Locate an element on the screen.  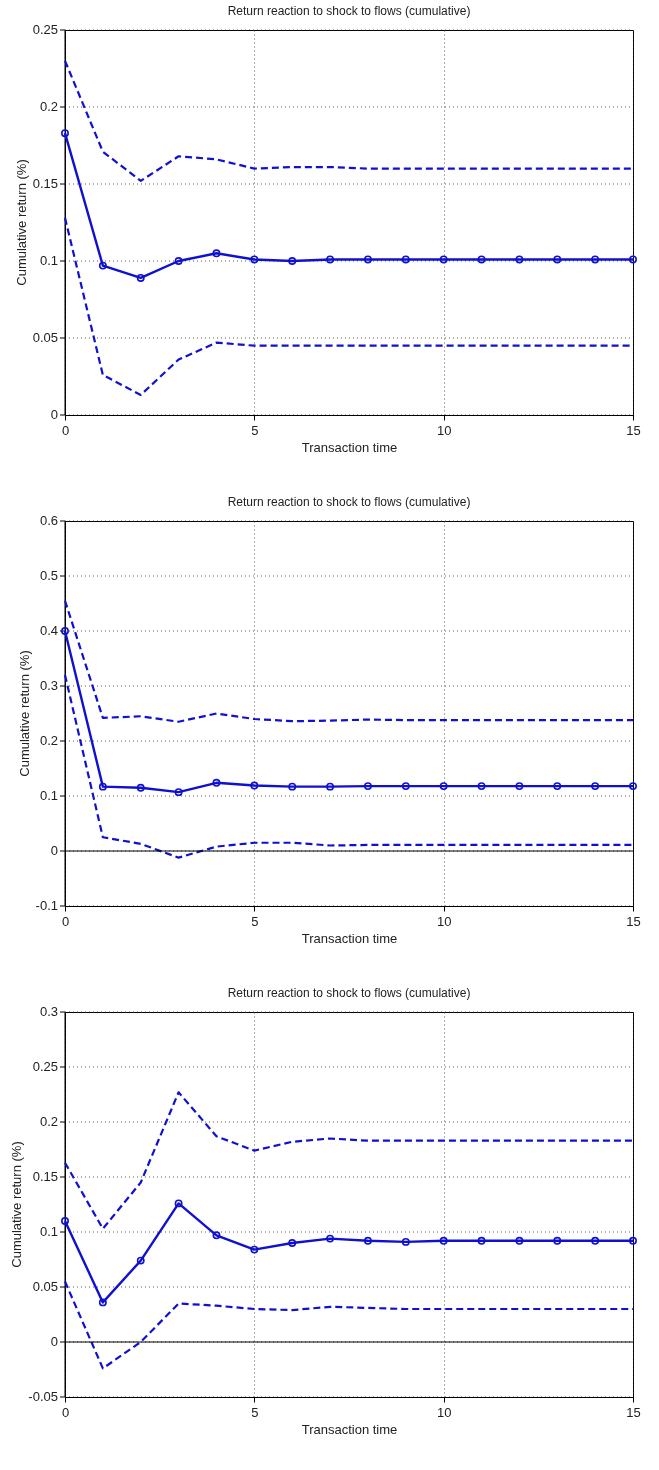
y-tick-label: -0.1 is located at coordinates (46, 905).